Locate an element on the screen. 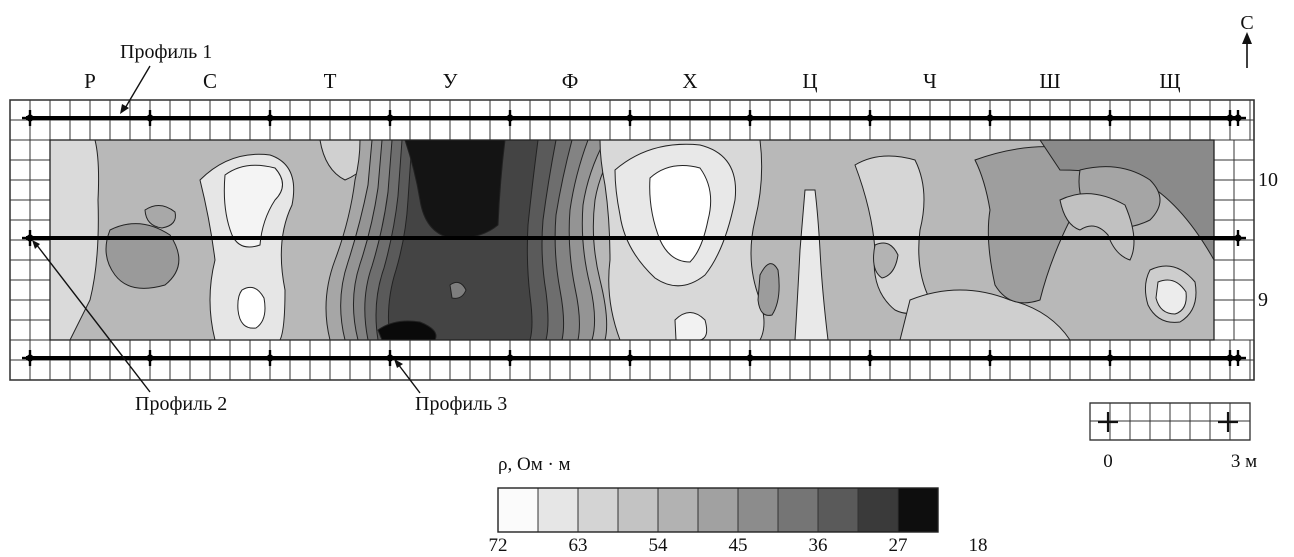 This screenshot has width=1294, height=557. legend-ticks: 72 63 54 45 36 27 18 is located at coordinates (738, 545).